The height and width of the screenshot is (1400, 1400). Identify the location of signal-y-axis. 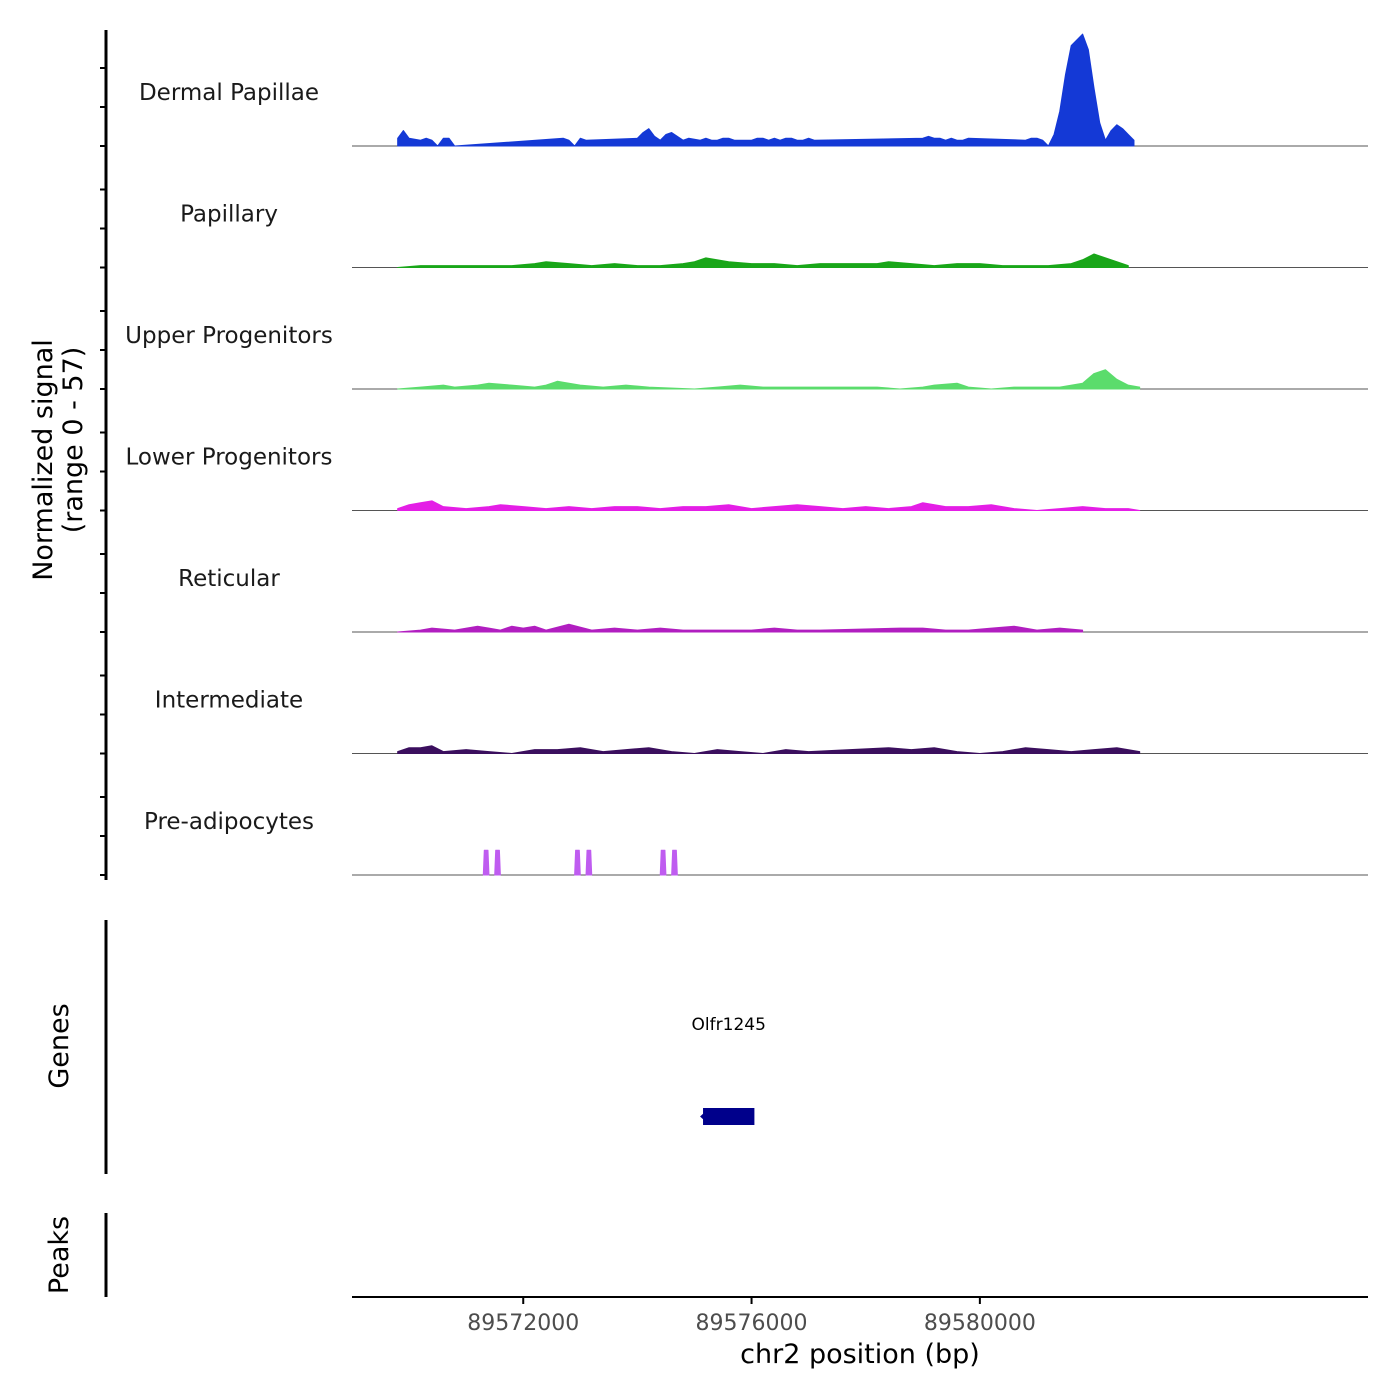
(104, 455).